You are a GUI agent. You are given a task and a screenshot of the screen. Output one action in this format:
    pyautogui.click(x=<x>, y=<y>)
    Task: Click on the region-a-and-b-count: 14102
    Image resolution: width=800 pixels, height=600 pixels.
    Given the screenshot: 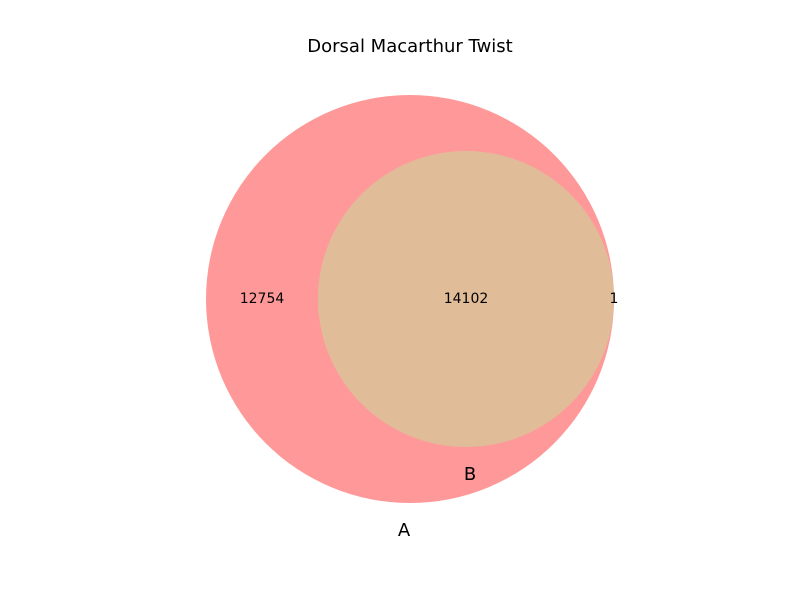 What is the action you would take?
    pyautogui.click(x=466, y=299)
    